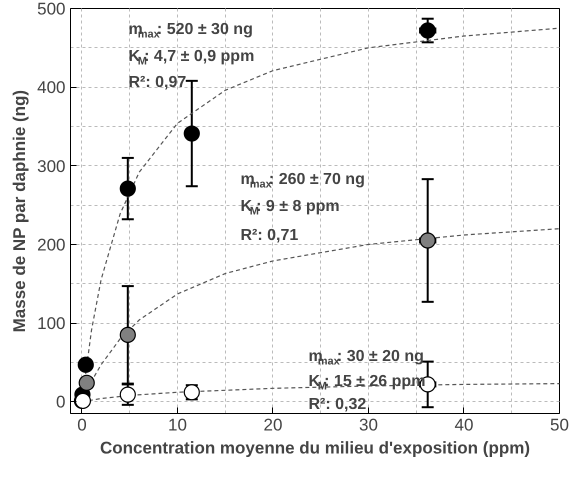 The width and height of the screenshot is (573, 483). What do you see at coordinates (20, 211) in the screenshot?
I see `y-axis-title: Masse de NP par daphnie (ng)` at bounding box center [20, 211].